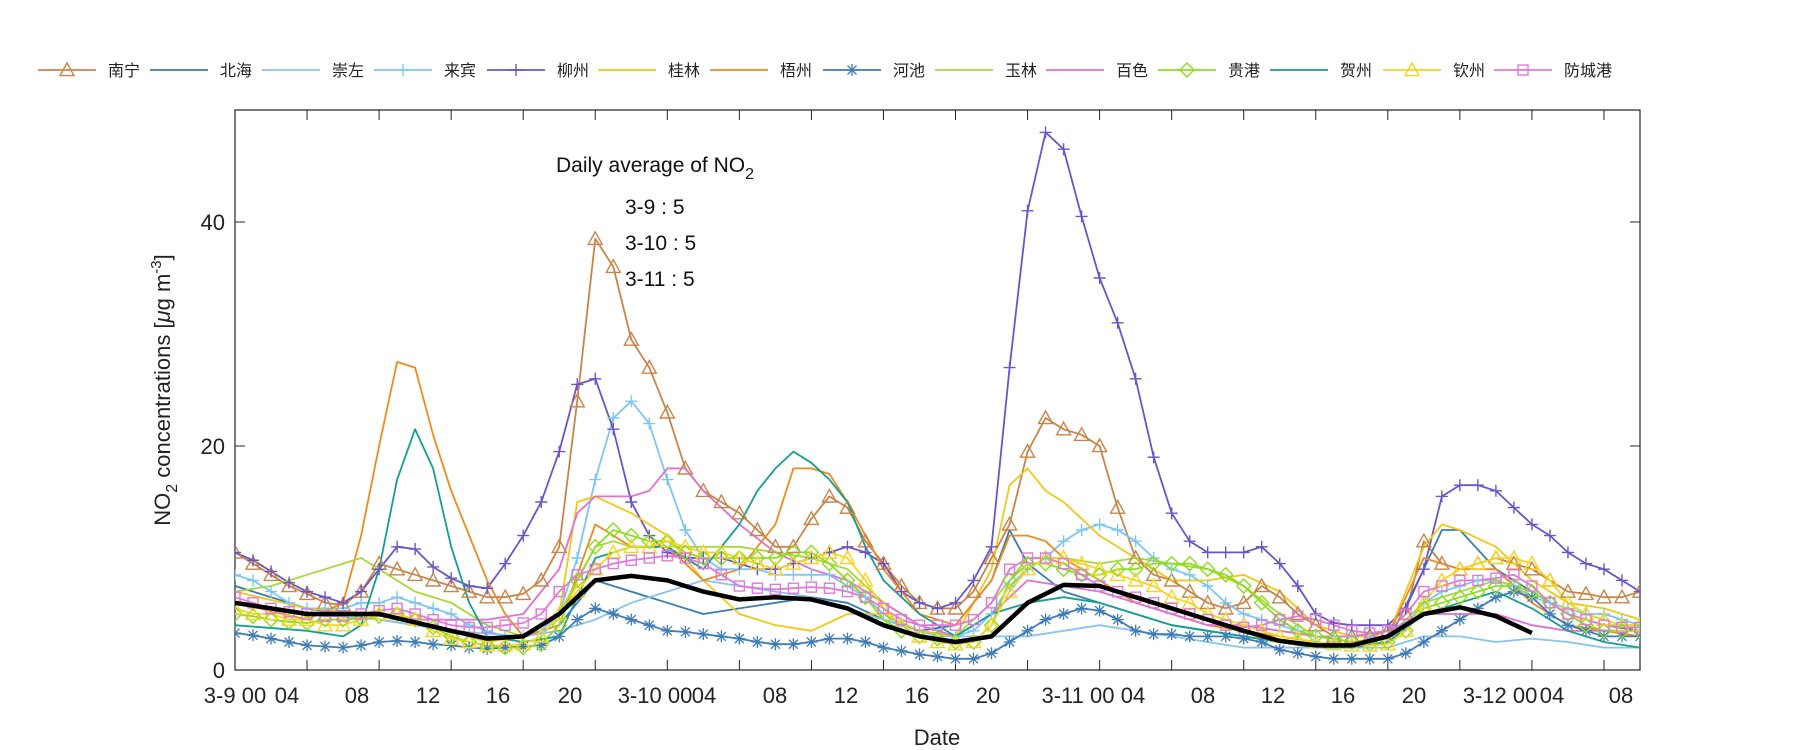 This screenshot has width=1800, height=750. What do you see at coordinates (1414, 695) in the screenshot?
I see `x-tick-label: 20` at bounding box center [1414, 695].